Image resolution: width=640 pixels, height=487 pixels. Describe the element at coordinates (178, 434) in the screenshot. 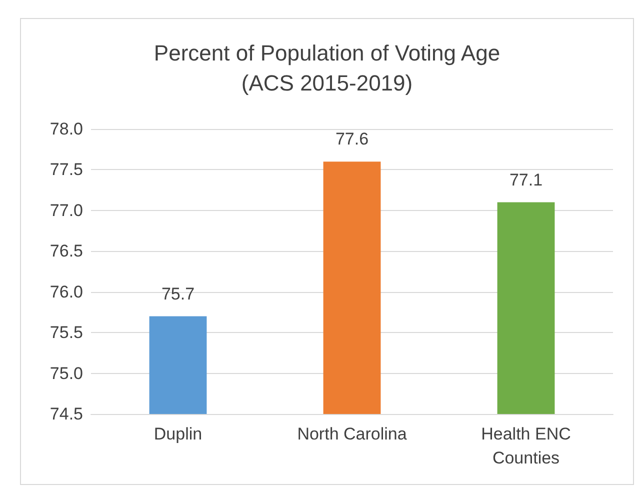

I see `x-tick-label: Duplin` at that location.